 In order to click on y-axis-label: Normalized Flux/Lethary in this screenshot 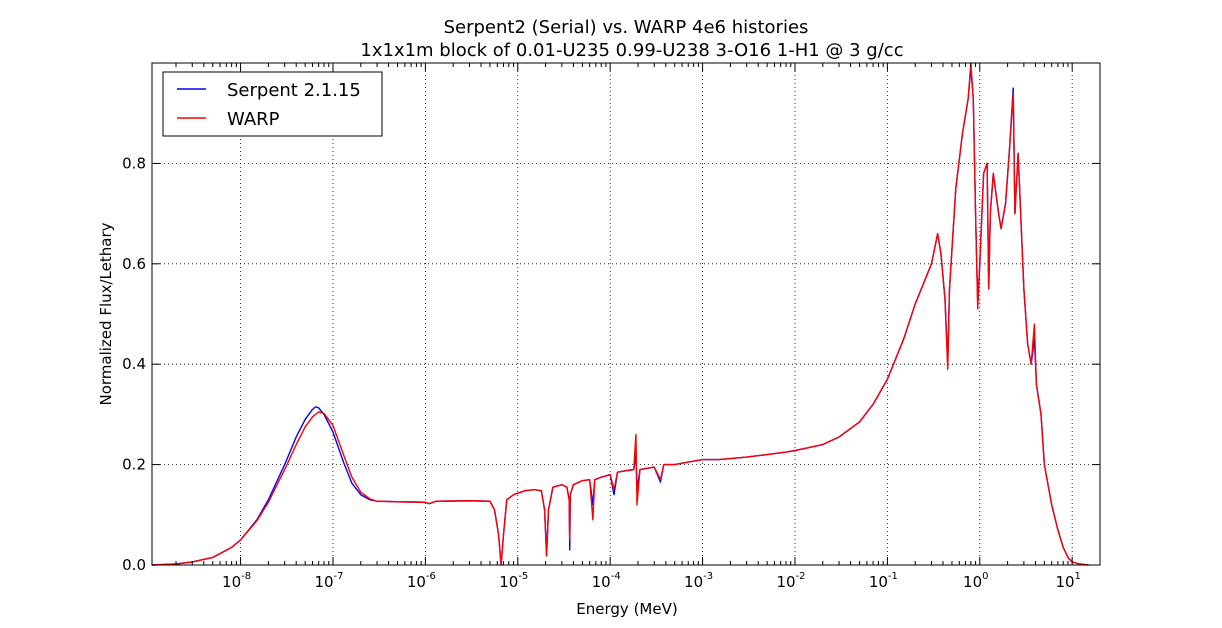, I will do `click(106, 313)`.